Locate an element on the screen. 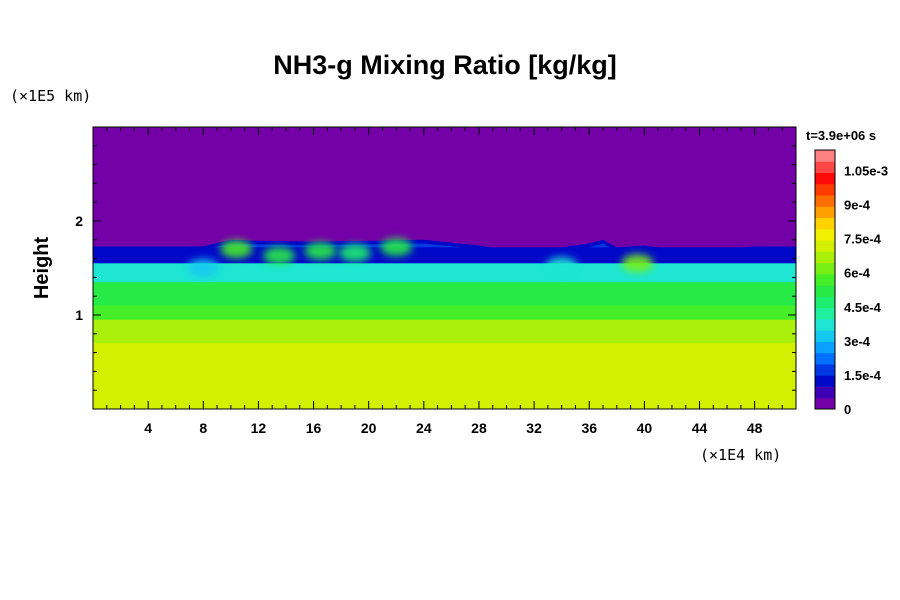 Image resolution: width=900 pixels, height=600 pixels. colorbar-label: 1.5e-4 is located at coordinates (863, 375).